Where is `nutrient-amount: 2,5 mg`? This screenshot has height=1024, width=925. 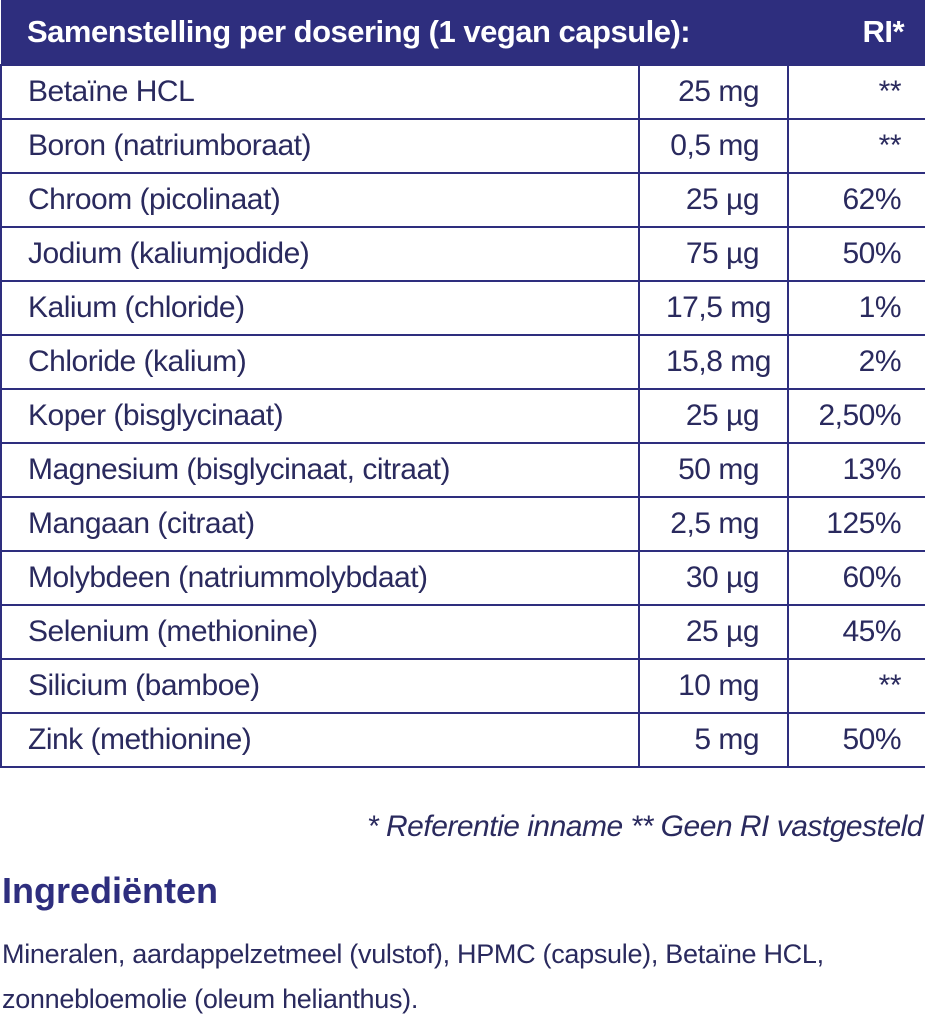 nutrient-amount: 2,5 mg is located at coordinates (713, 524).